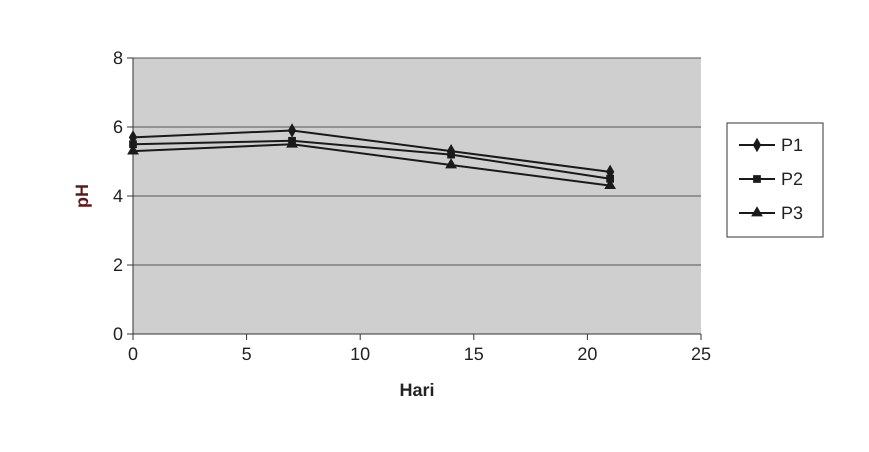 The width and height of the screenshot is (869, 452). Describe the element at coordinates (792, 213) in the screenshot. I see `legend-label: P3` at that location.